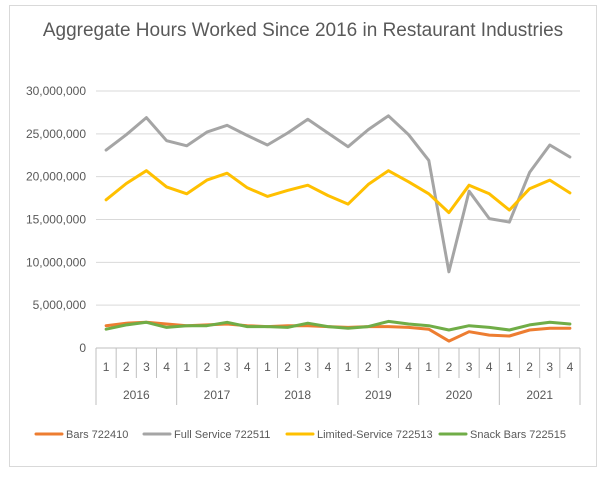 The image size is (604, 477). What do you see at coordinates (56, 134) in the screenshot?
I see `y-tick-label: 25,000,000` at bounding box center [56, 134].